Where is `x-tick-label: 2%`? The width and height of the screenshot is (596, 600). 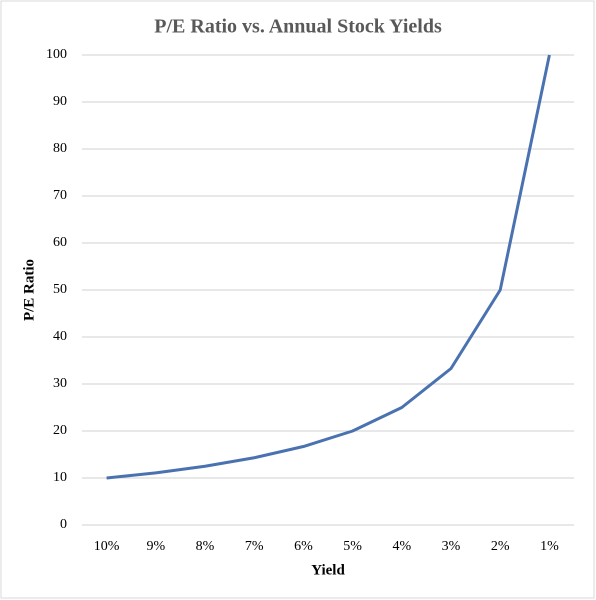 x-tick-label: 2% is located at coordinates (500, 546).